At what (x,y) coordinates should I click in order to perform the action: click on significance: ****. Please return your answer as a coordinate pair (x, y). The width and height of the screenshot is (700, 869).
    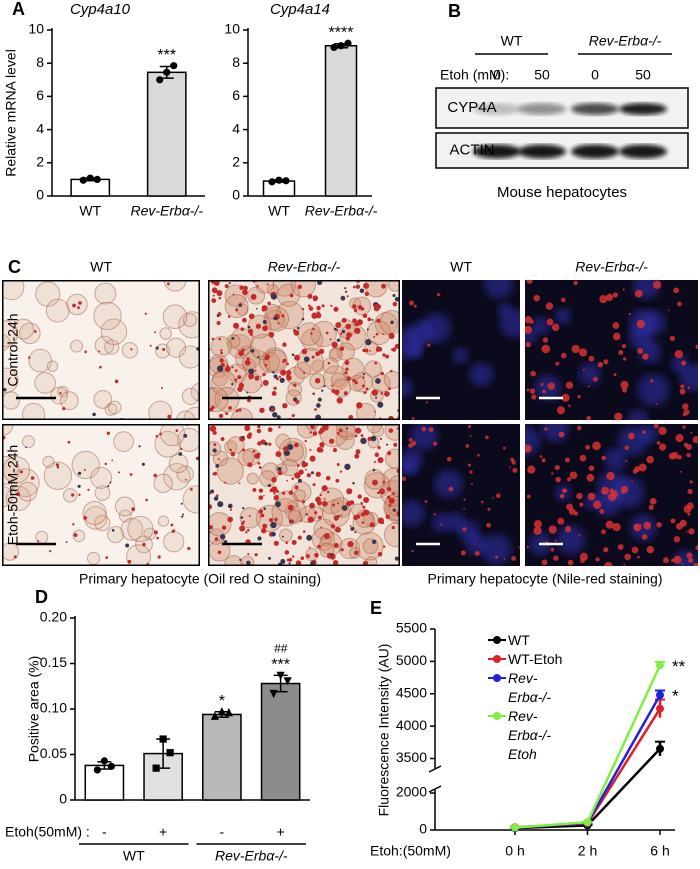
    Looking at the image, I should click on (341, 32).